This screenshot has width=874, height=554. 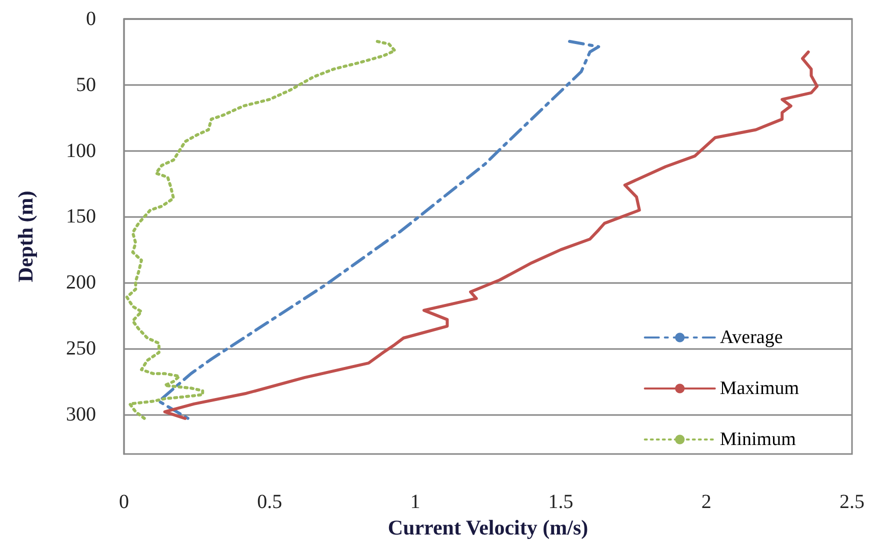 I want to click on y-axis-title: Depth (m), so click(x=26, y=236).